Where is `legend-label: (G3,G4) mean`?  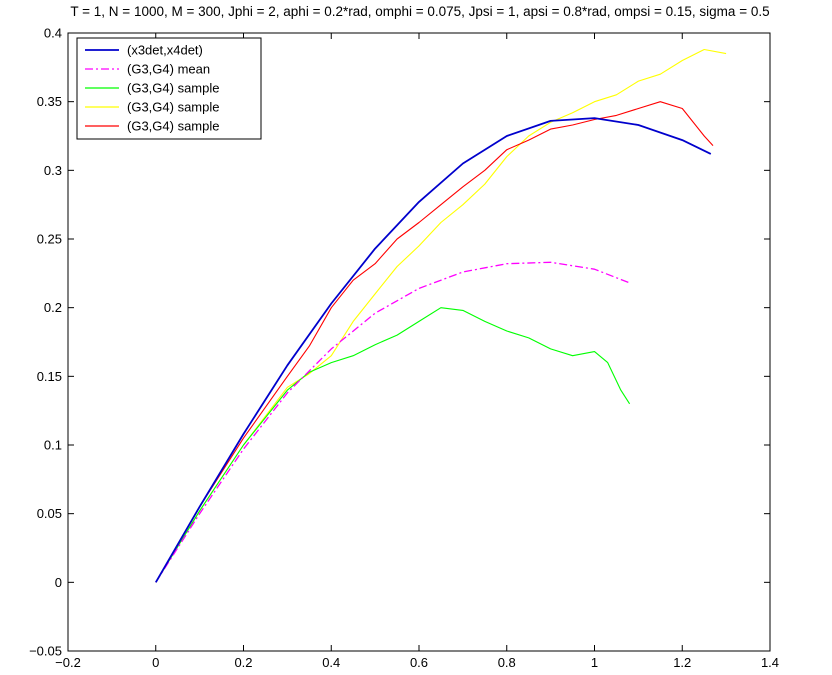 legend-label: (G3,G4) mean is located at coordinates (168, 69).